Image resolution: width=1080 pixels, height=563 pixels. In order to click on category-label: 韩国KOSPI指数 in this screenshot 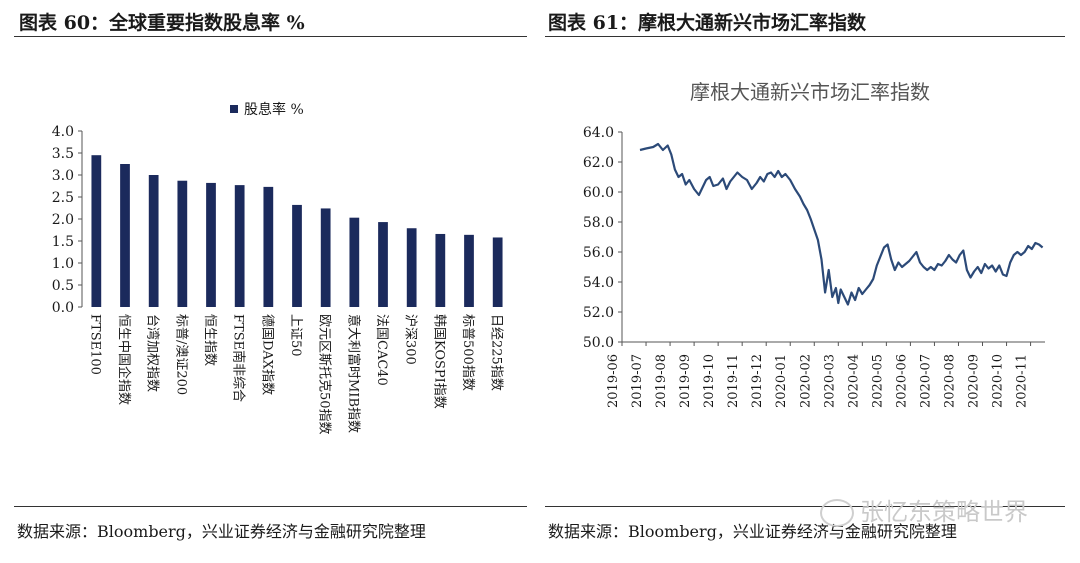, I will do `click(438, 361)`.